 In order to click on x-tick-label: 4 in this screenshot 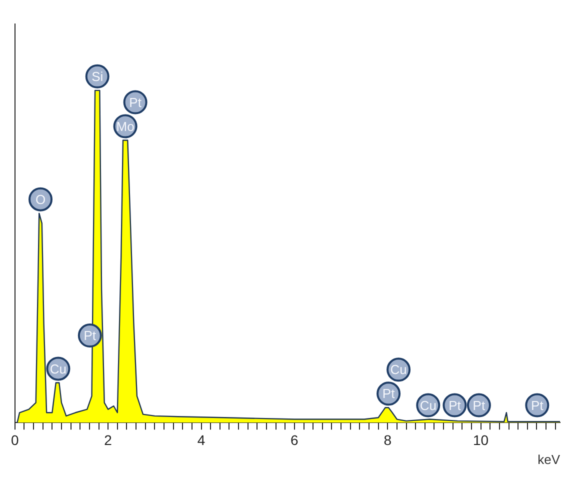, I will do `click(201, 440)`.